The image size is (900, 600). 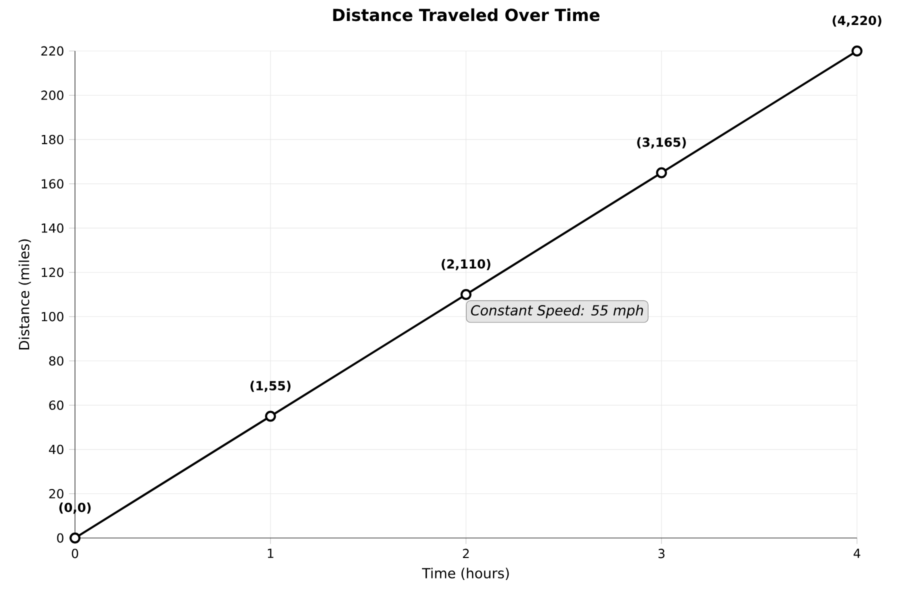 What do you see at coordinates (52, 95) in the screenshot?
I see `y-tick-label: 200` at bounding box center [52, 95].